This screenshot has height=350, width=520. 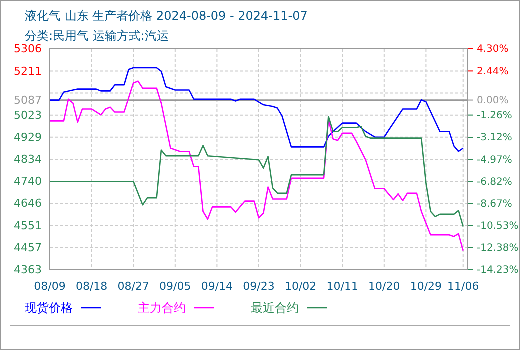 I want to click on x-tick-label: 09/23, so click(x=259, y=286).